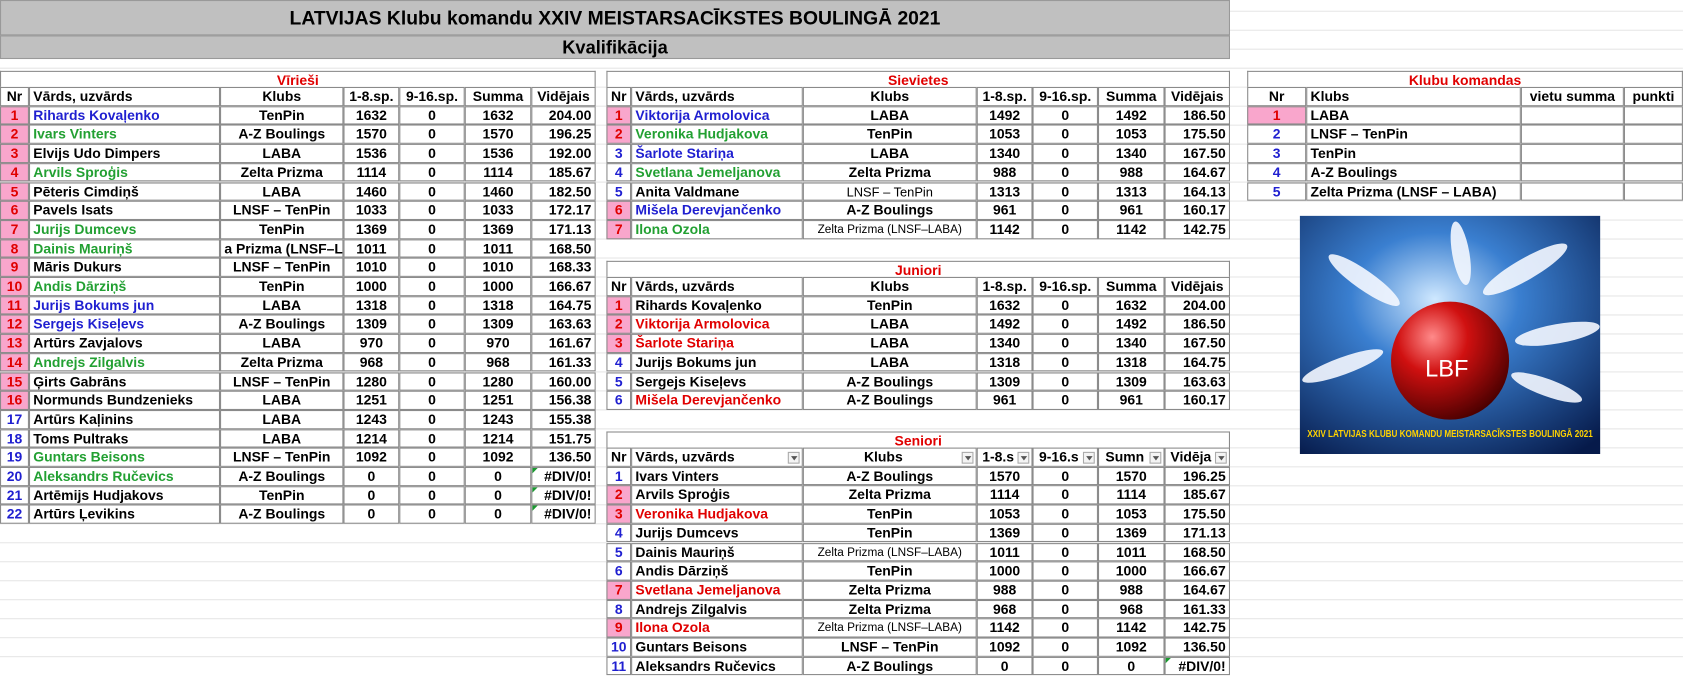 The height and width of the screenshot is (676, 1683). Describe the element at coordinates (1004, 286) in the screenshot. I see `column-header: 1-8.sp.` at that location.